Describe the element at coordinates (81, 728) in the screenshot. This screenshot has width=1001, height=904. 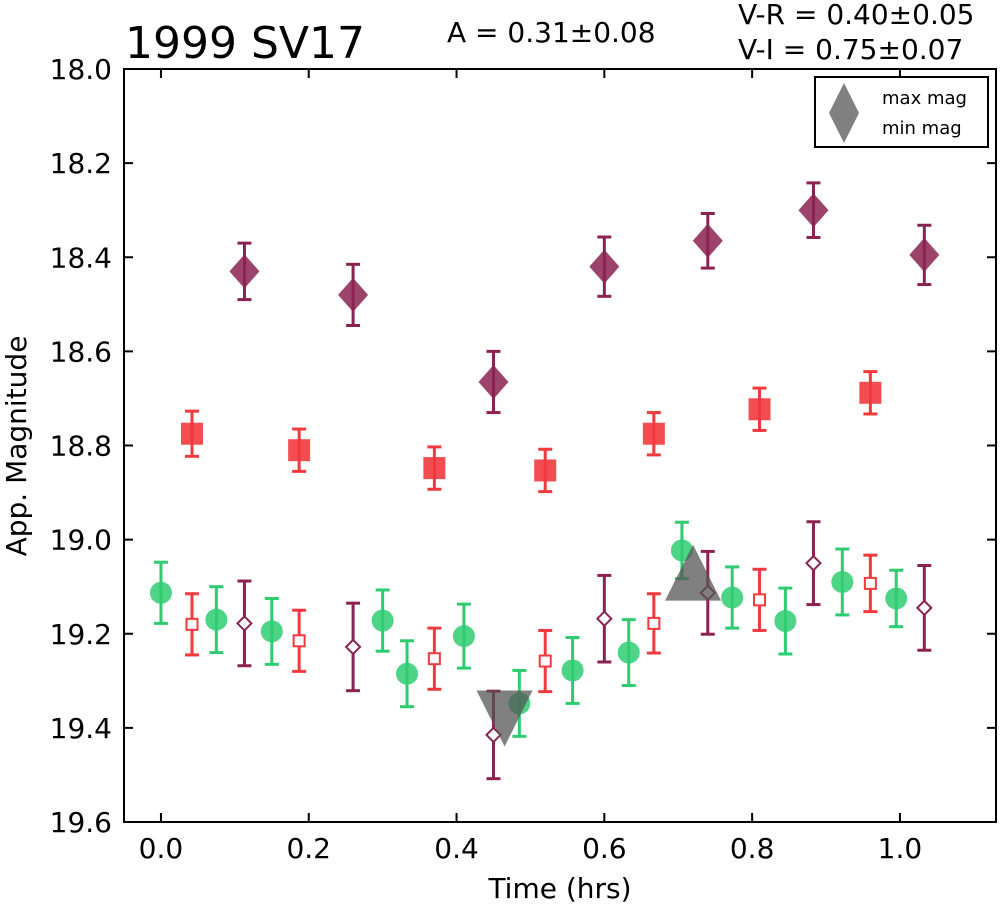
I see `y-tick-label: 19.4` at that location.